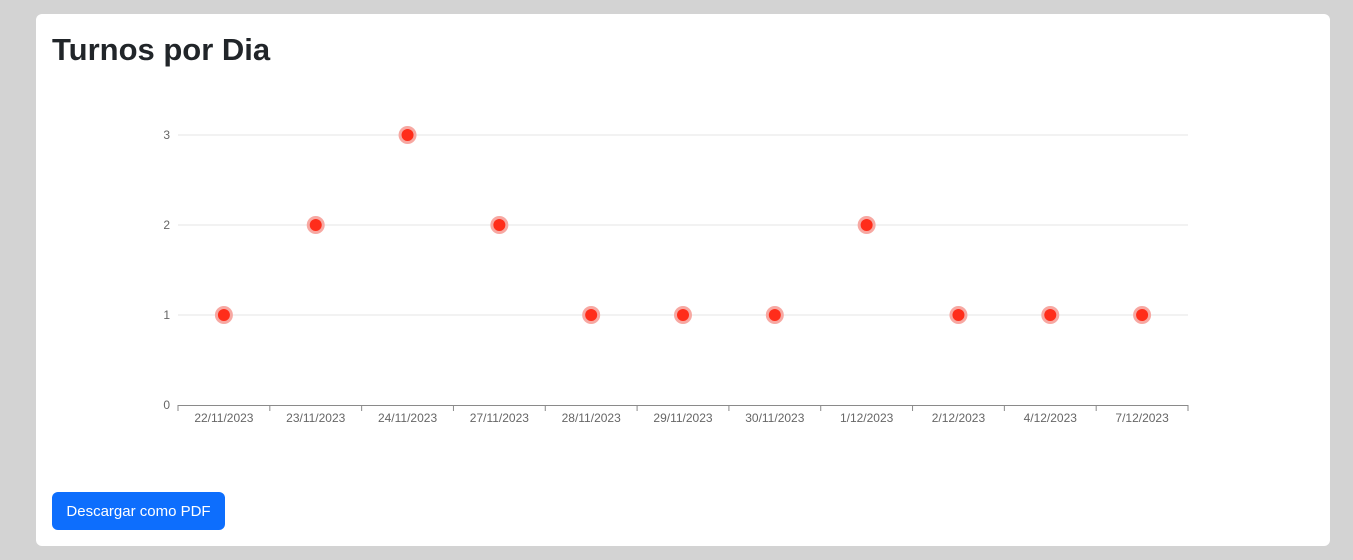 This screenshot has width=1353, height=560. I want to click on x-tick-label: 22/11/2023, so click(223, 418).